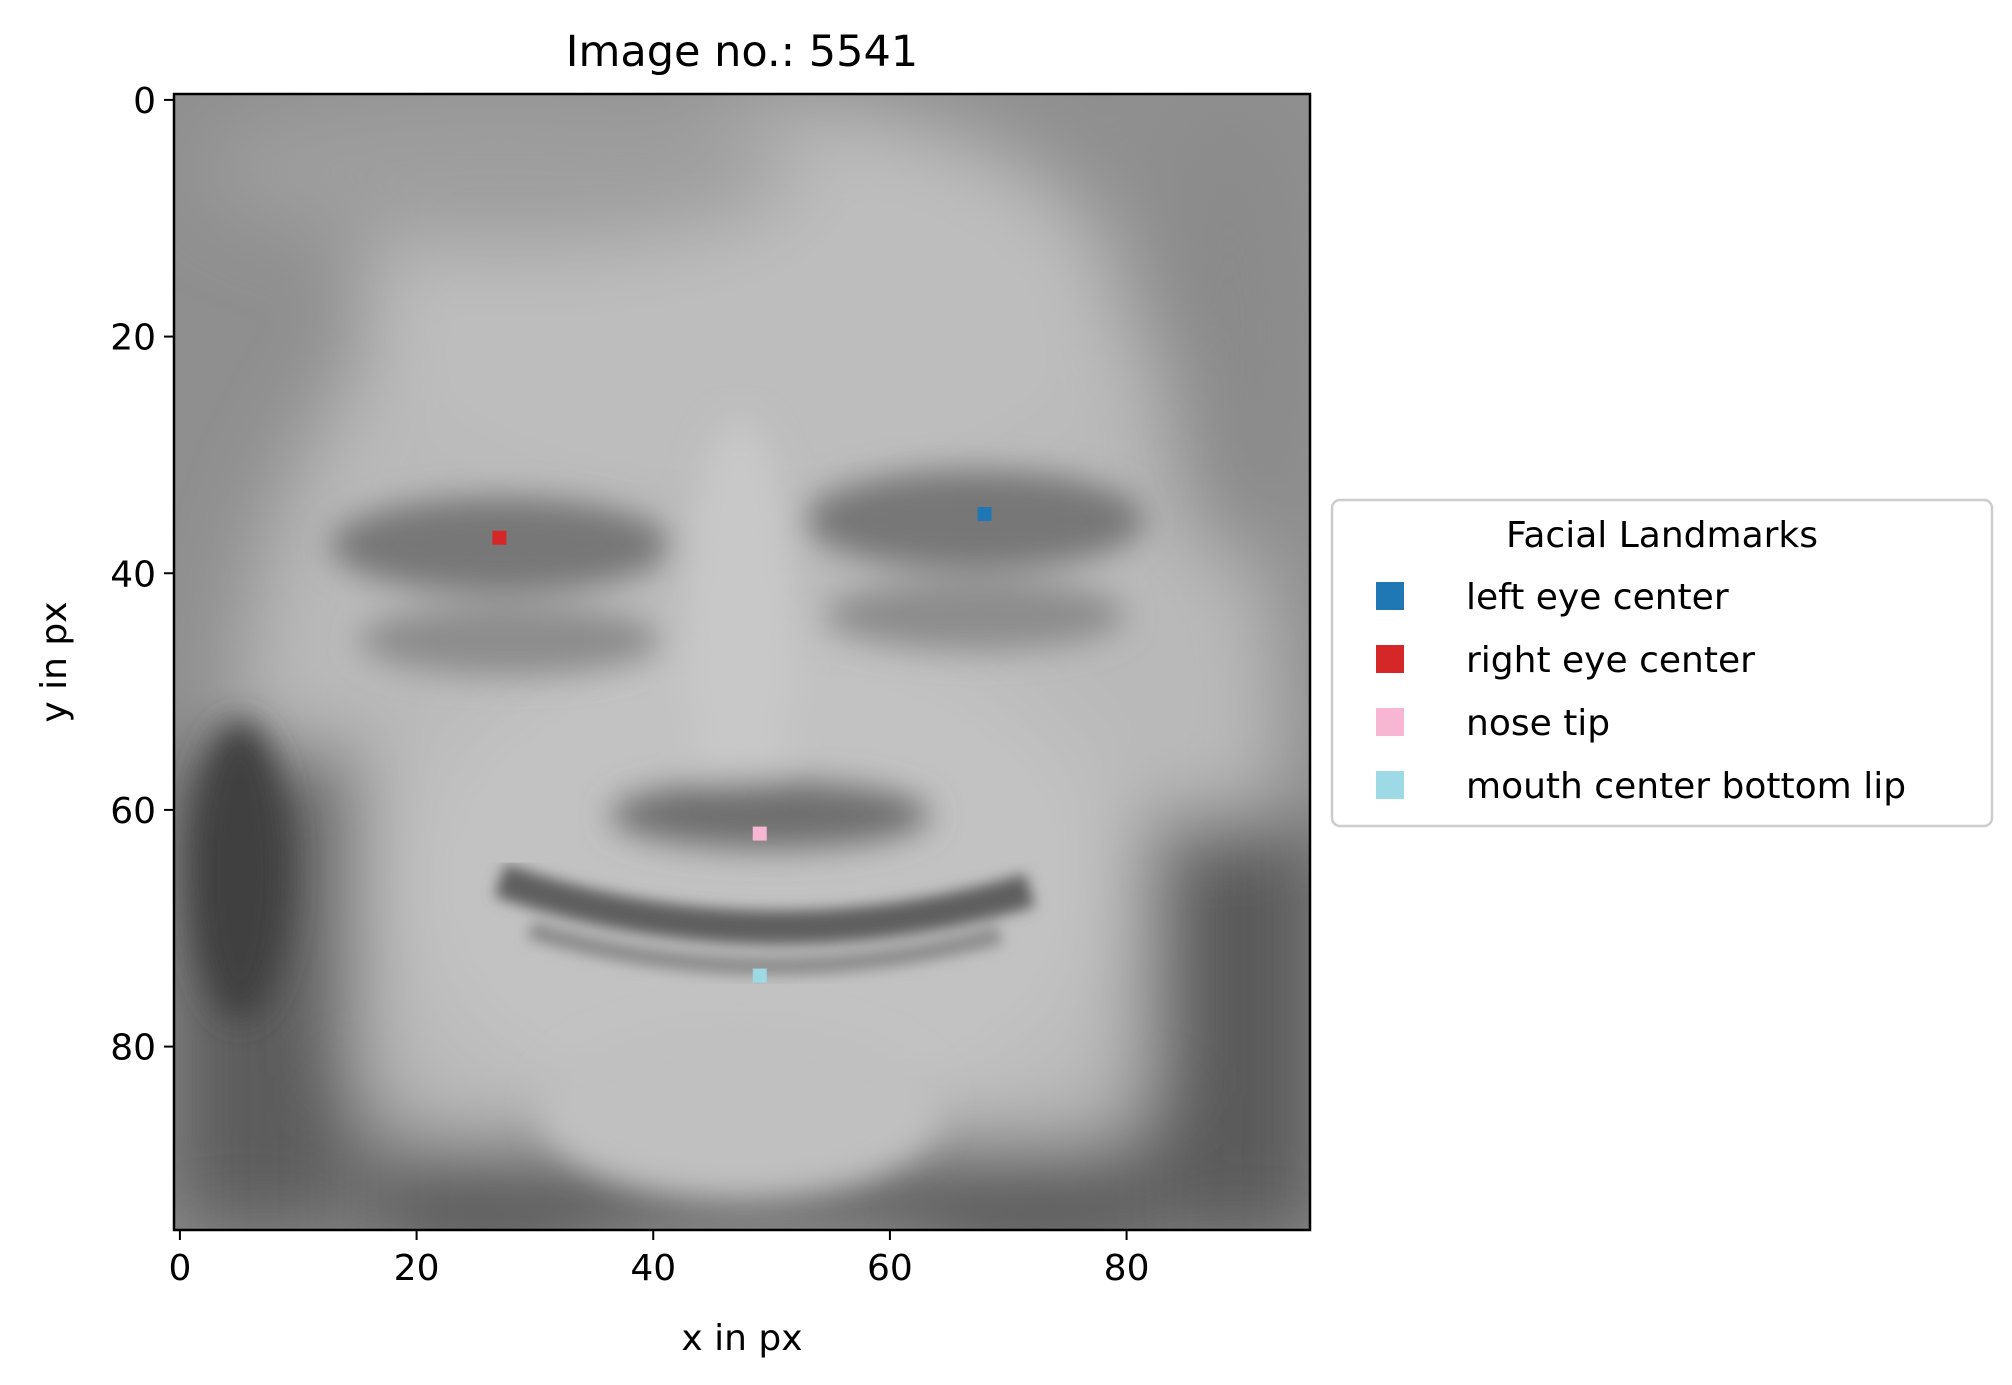  I want to click on y-tick-label: 60, so click(133, 811).